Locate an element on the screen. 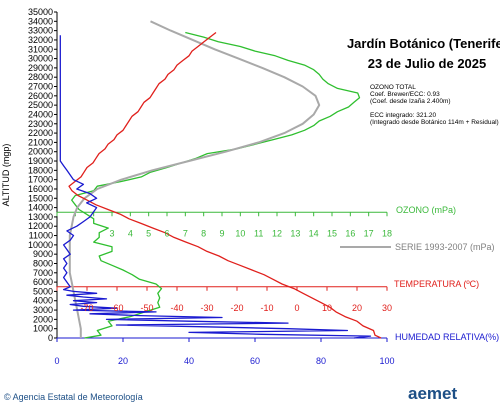 The image size is (500, 410). y-tick-label: 15000 is located at coordinates (40, 198).